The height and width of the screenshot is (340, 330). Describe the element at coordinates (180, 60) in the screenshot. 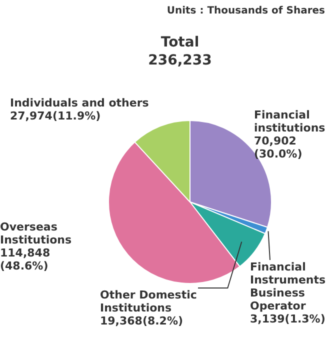

I see `chart-subtitle: 236,233` at that location.